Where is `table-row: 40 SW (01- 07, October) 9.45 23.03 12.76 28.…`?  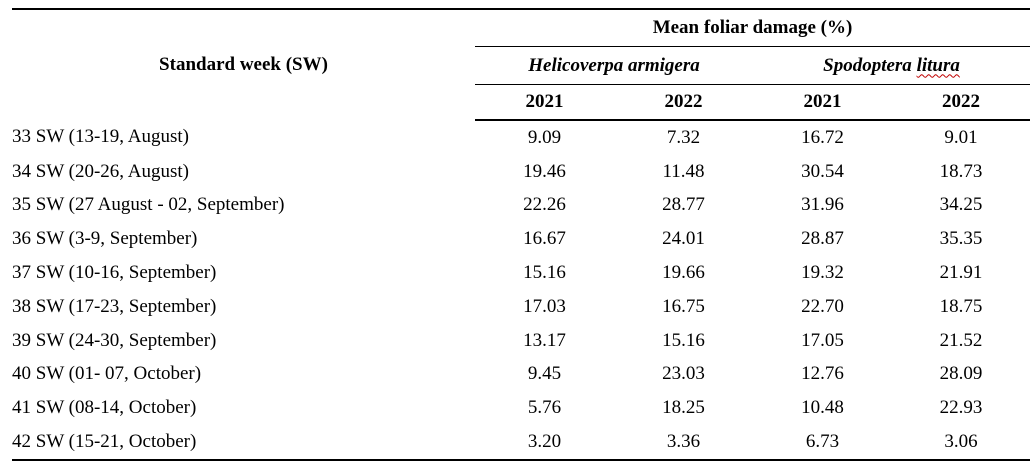 table-row: 40 SW (01- 07, October) 9.45 23.03 12.76 28.… is located at coordinates (521, 375).